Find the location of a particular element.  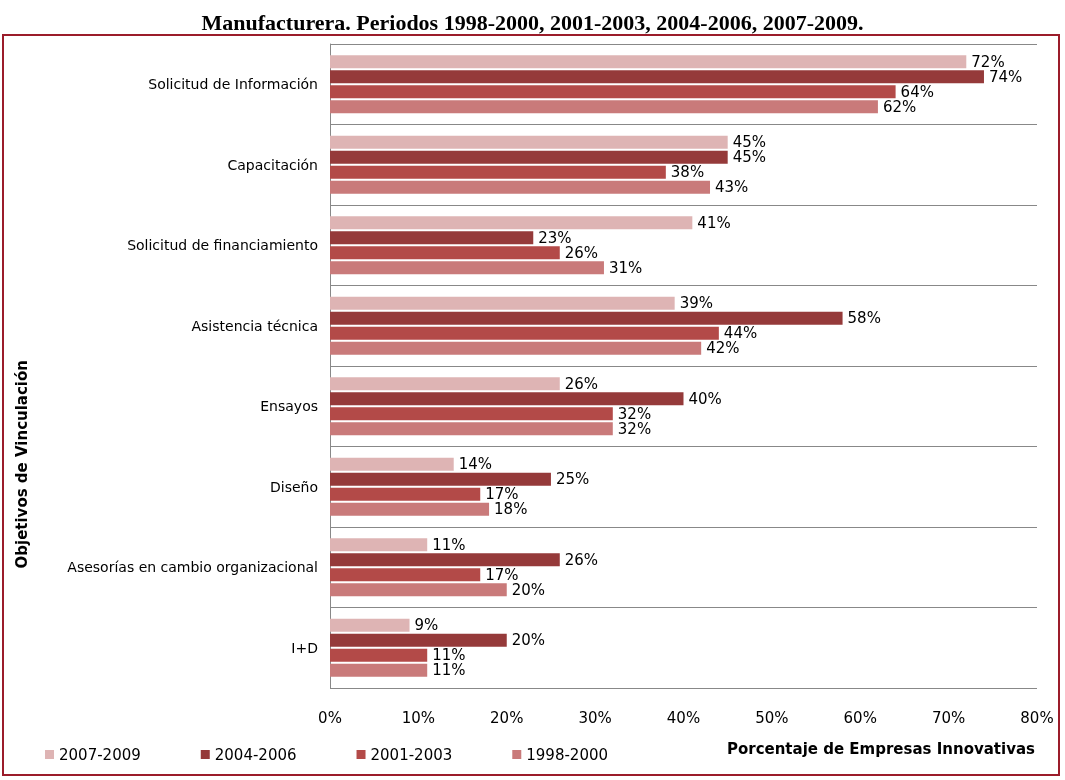

x-tick-label: 40% is located at coordinates (683, 717).